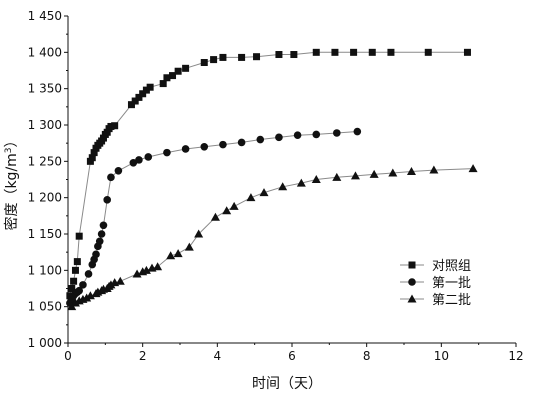  I want to click on legend-item: 对照组, so click(435, 266).